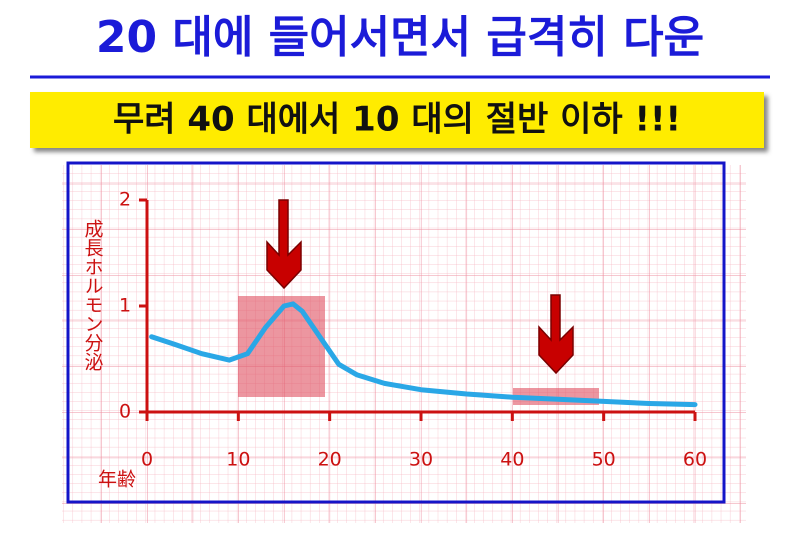 Image resolution: width=800 pixels, height=538 pixels. I want to click on y-tick-label: 2, so click(125, 200).